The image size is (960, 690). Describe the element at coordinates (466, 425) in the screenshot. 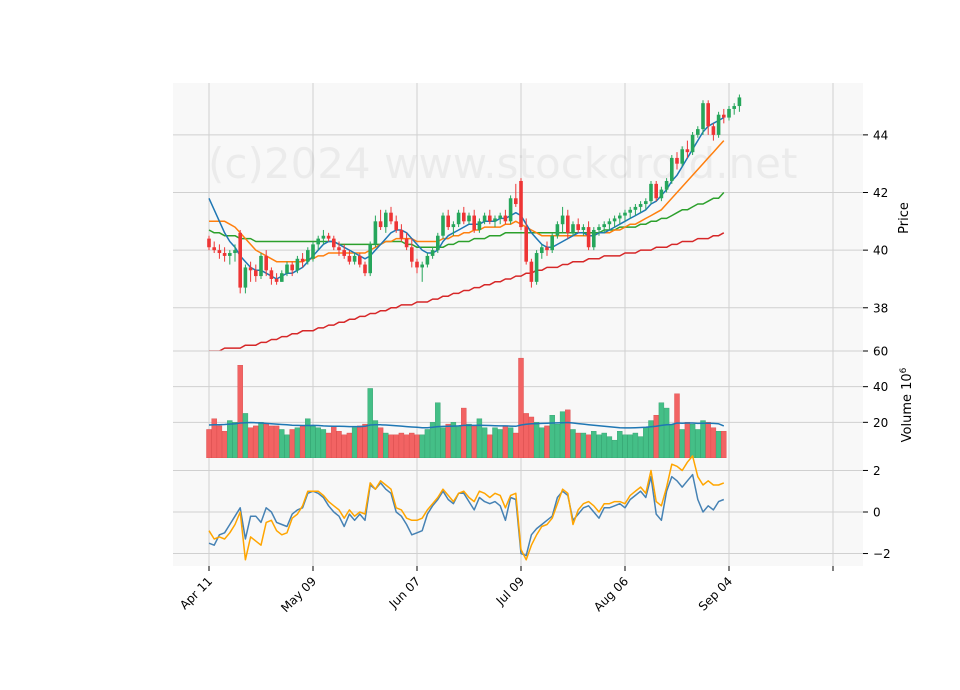

I see `volume-ma-line` at that location.